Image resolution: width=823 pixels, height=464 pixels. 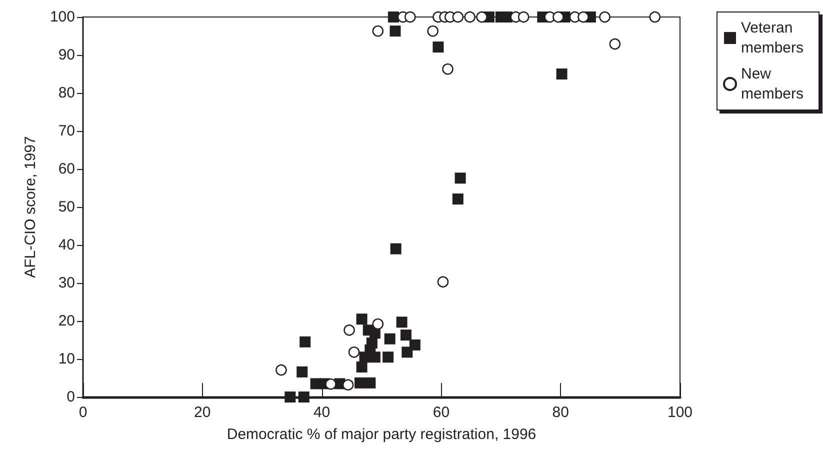 What do you see at coordinates (321, 412) in the screenshot?
I see `x-tick-label: 40` at bounding box center [321, 412].